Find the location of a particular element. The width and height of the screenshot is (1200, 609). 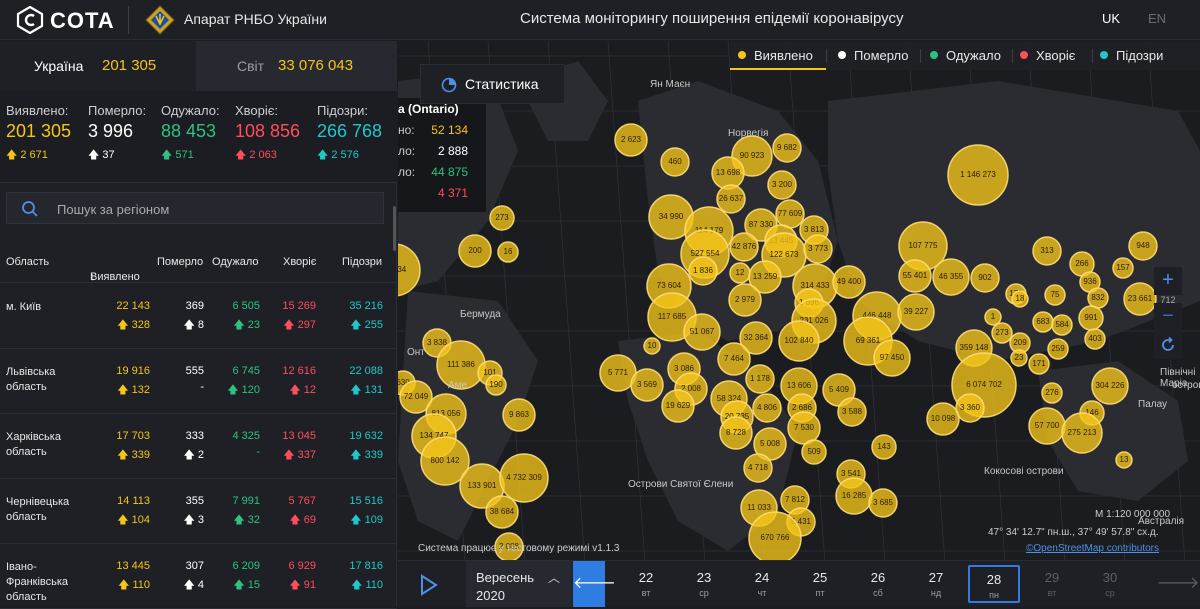

legend-sick: Хворіє is located at coordinates (1047, 55).